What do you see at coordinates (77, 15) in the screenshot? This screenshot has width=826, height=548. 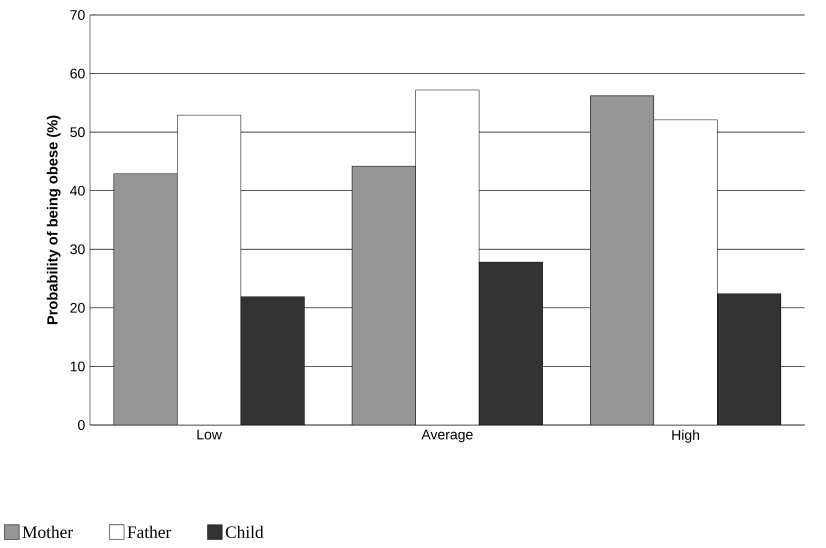 I see `y-tick-label: 70` at bounding box center [77, 15].